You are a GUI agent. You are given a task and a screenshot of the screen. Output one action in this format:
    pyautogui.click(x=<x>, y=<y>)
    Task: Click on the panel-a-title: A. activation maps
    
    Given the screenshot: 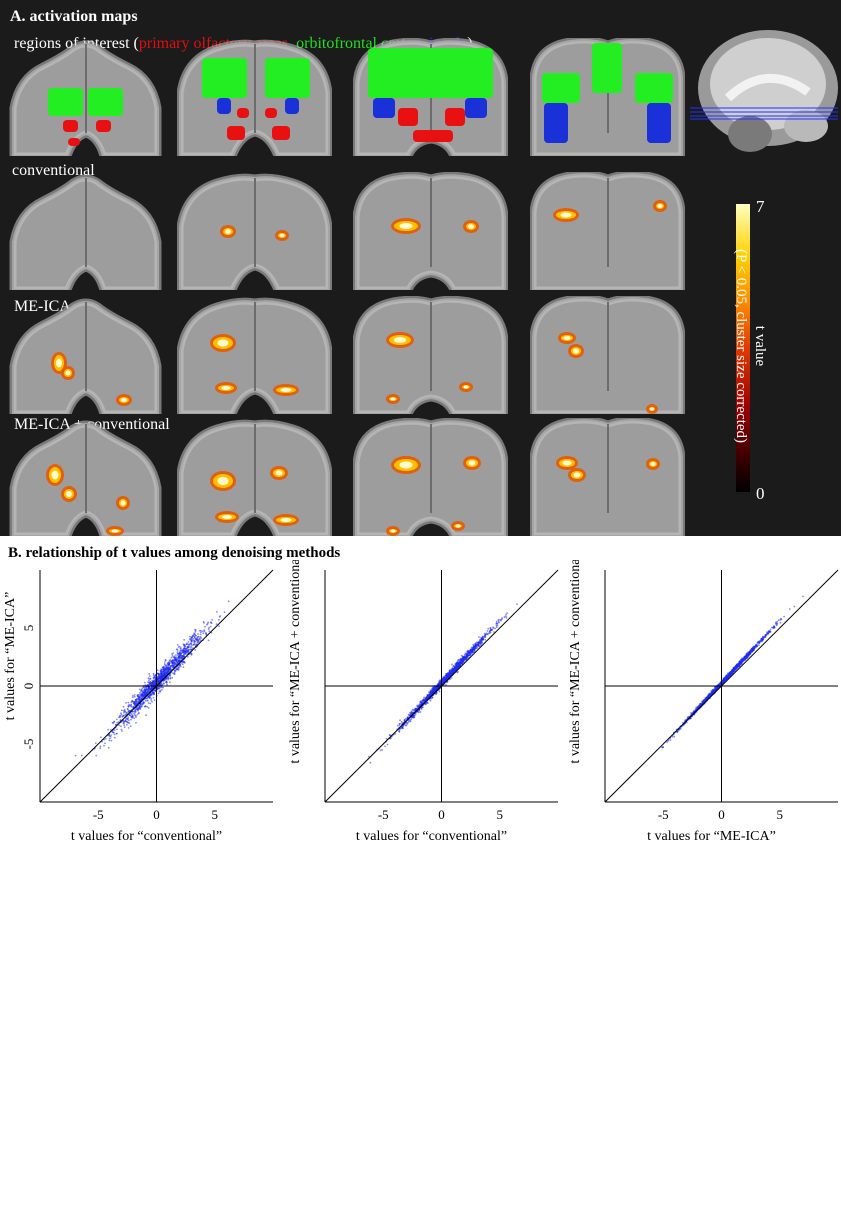 What is the action you would take?
    pyautogui.click(x=74, y=16)
    